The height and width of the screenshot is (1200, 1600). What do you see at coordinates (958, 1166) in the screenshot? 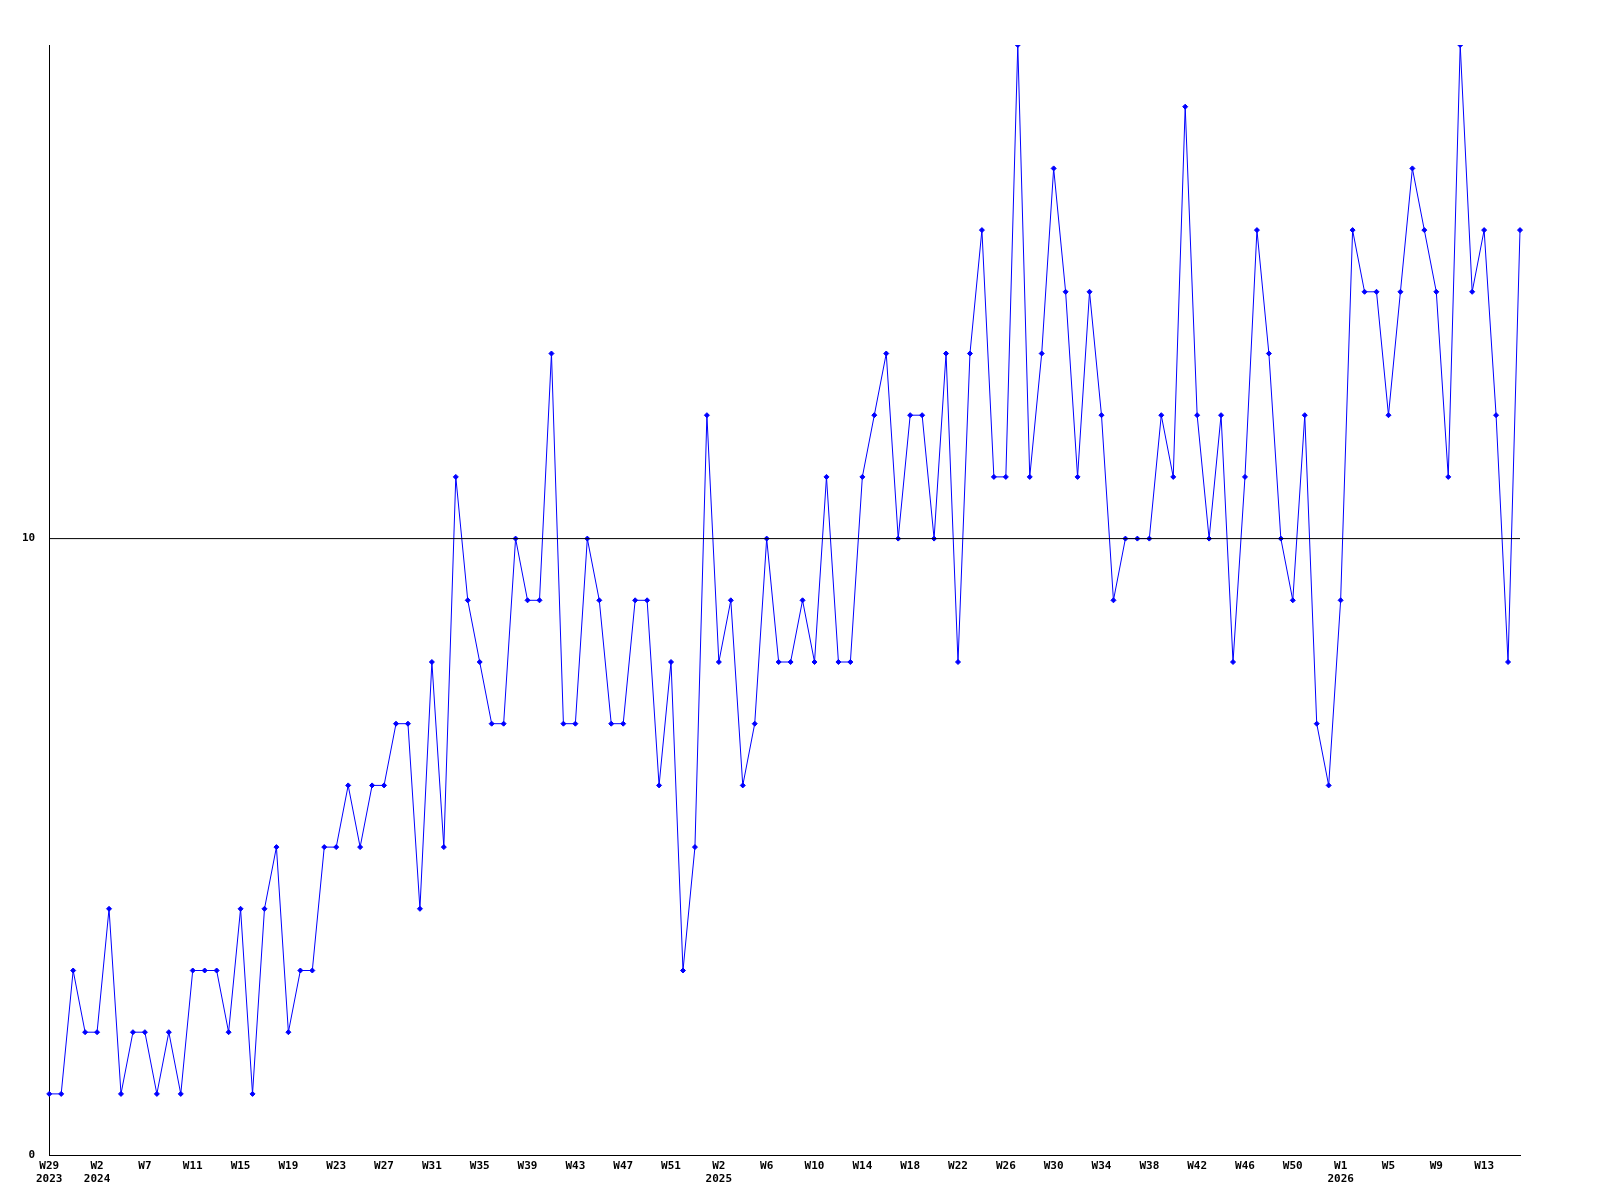
I see `x-tick-label: W22` at bounding box center [958, 1166].